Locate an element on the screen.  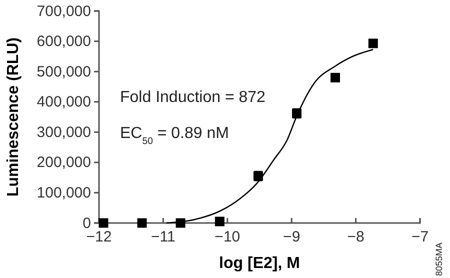
annotation: EC$_{50}$ = 0.89 nM is located at coordinates (174, 135).